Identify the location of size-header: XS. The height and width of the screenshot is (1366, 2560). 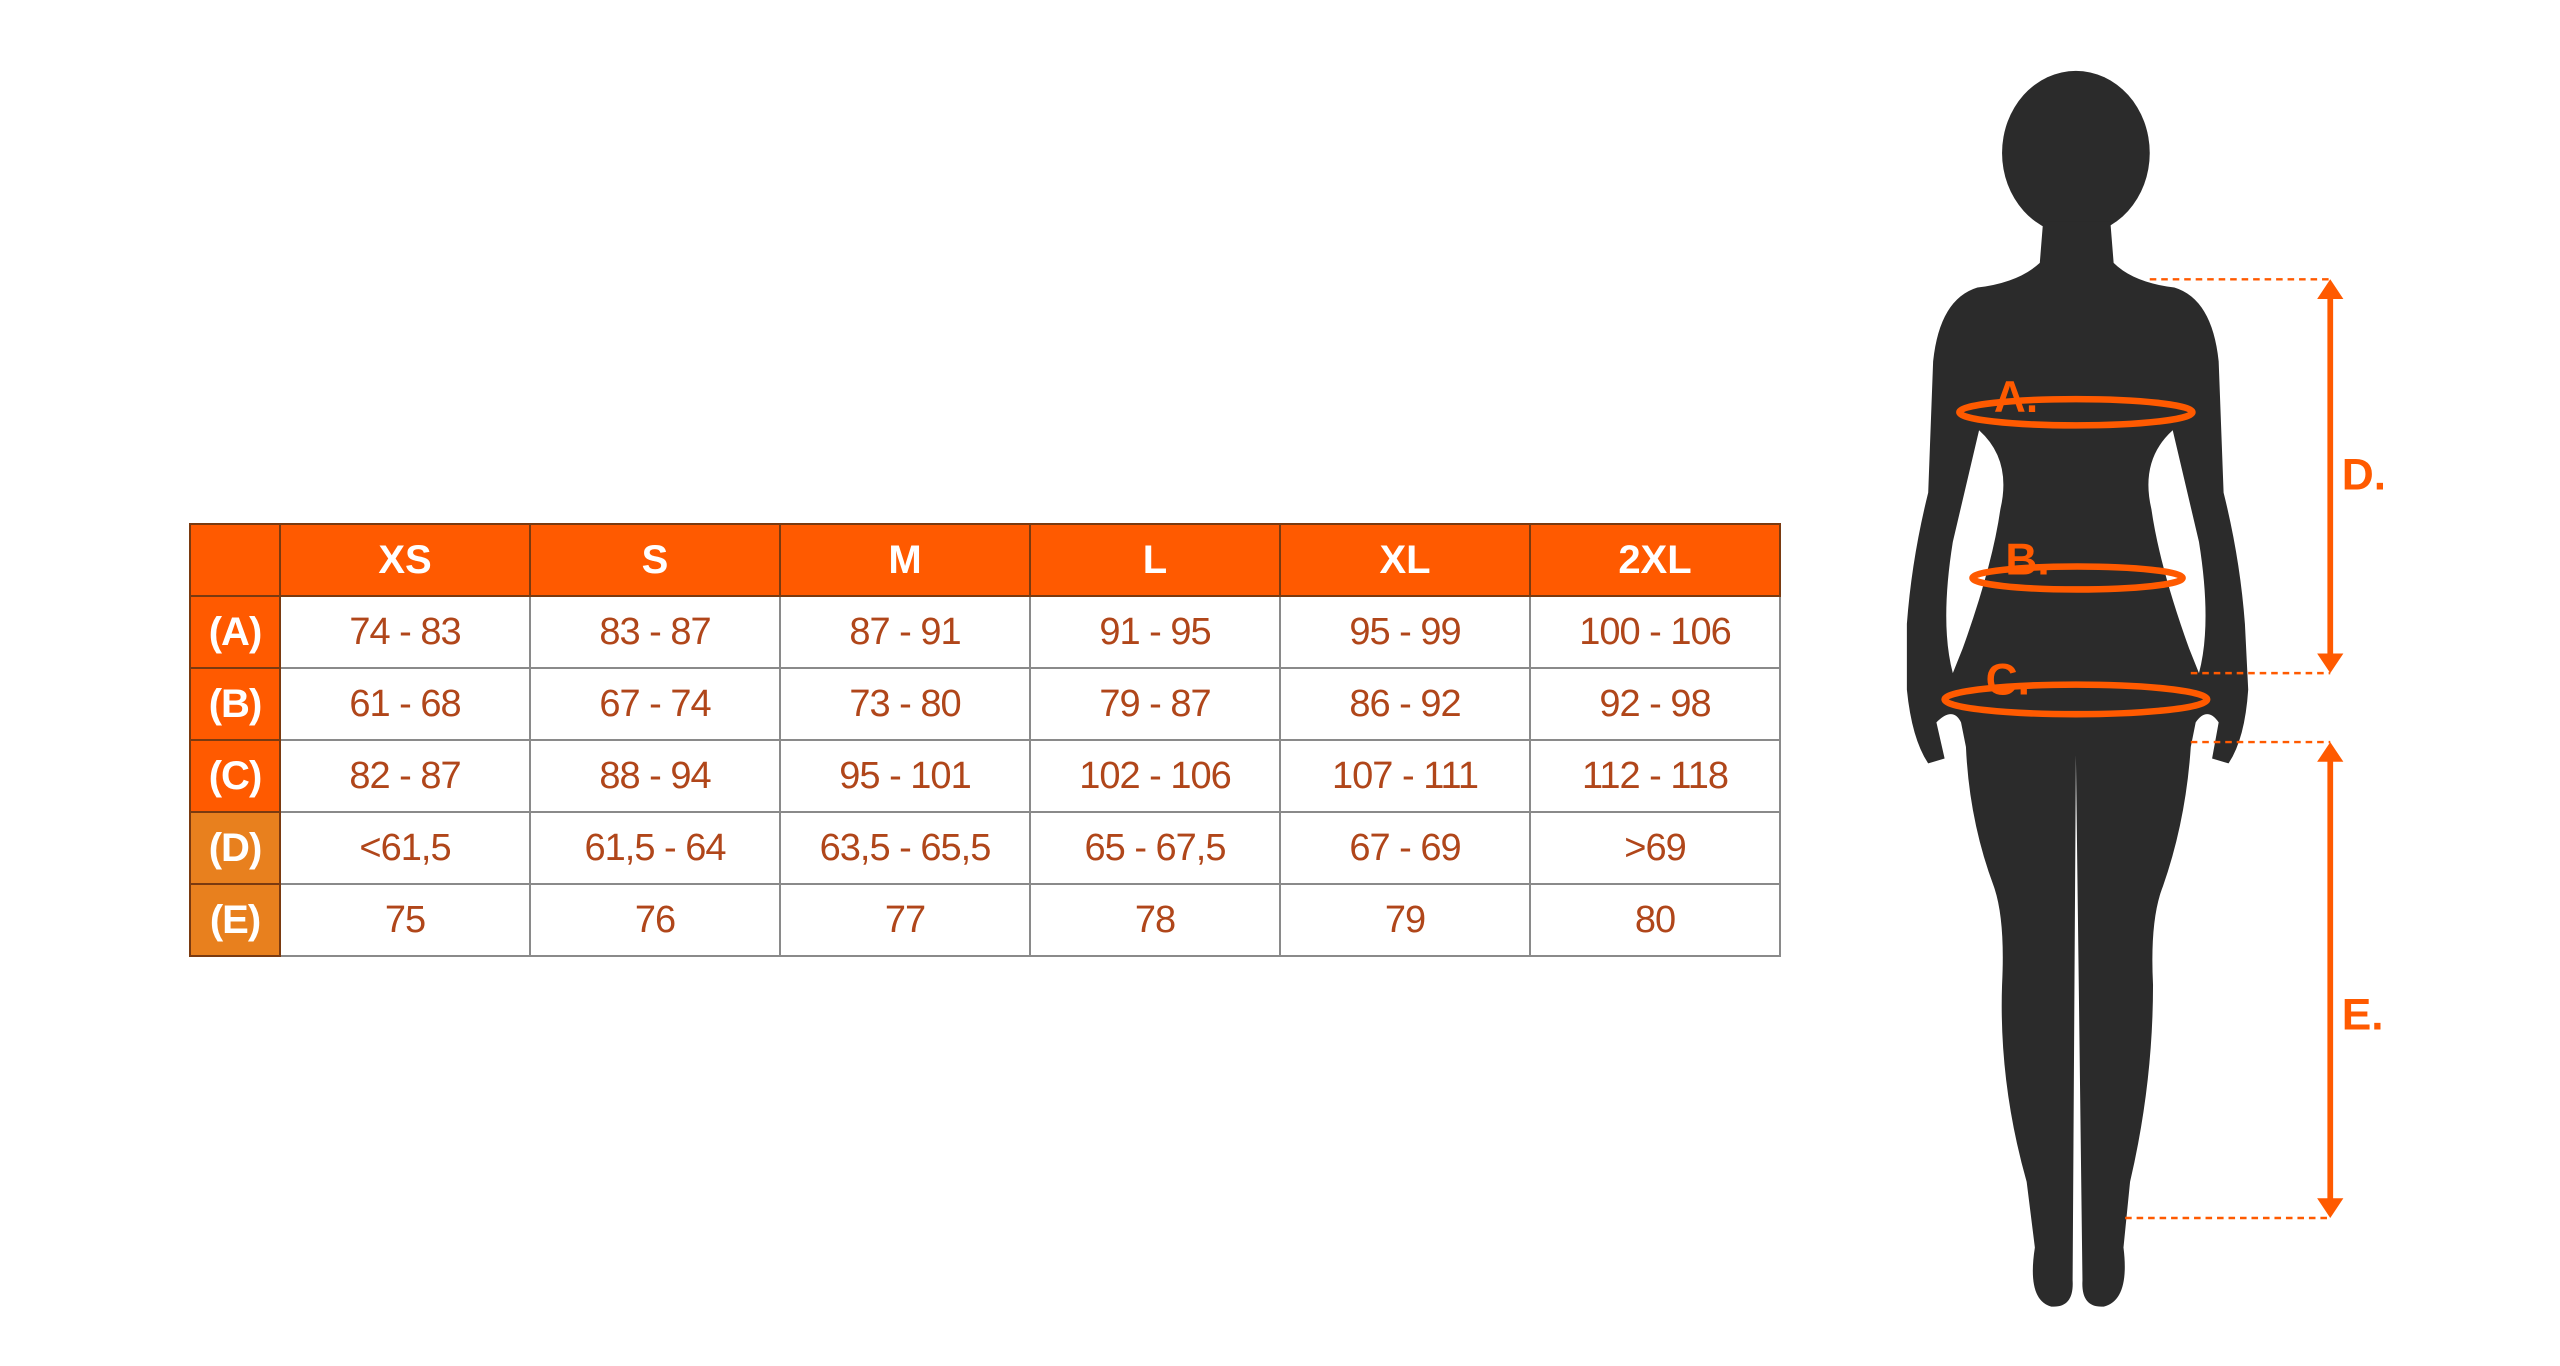
(405, 560).